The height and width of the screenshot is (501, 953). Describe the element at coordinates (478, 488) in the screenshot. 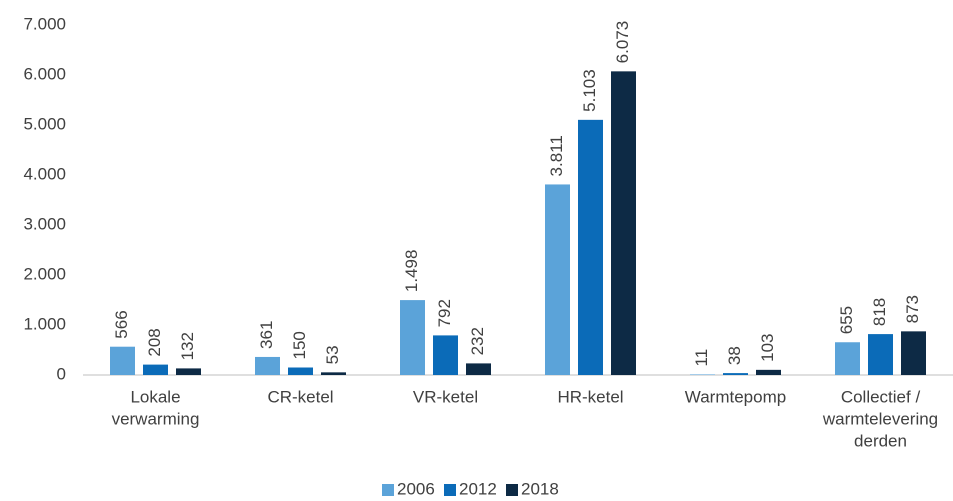

I see `legend-label: 2012` at that location.